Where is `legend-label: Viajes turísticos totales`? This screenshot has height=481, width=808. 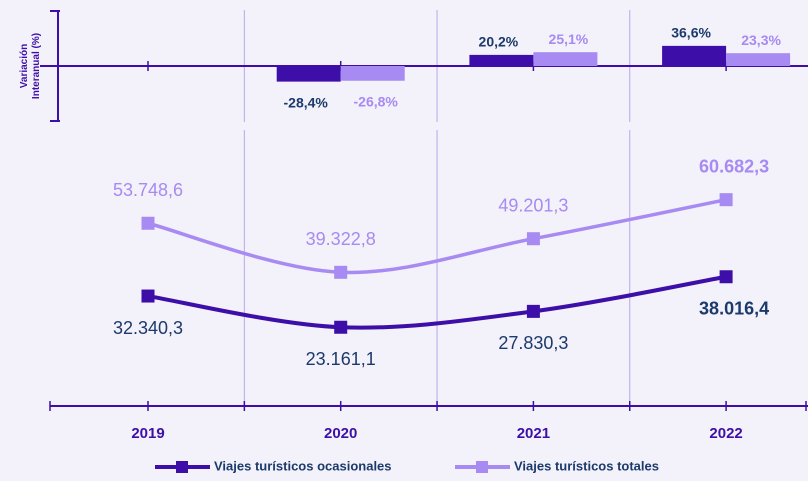 legend-label: Viajes turísticos totales is located at coordinates (586, 465).